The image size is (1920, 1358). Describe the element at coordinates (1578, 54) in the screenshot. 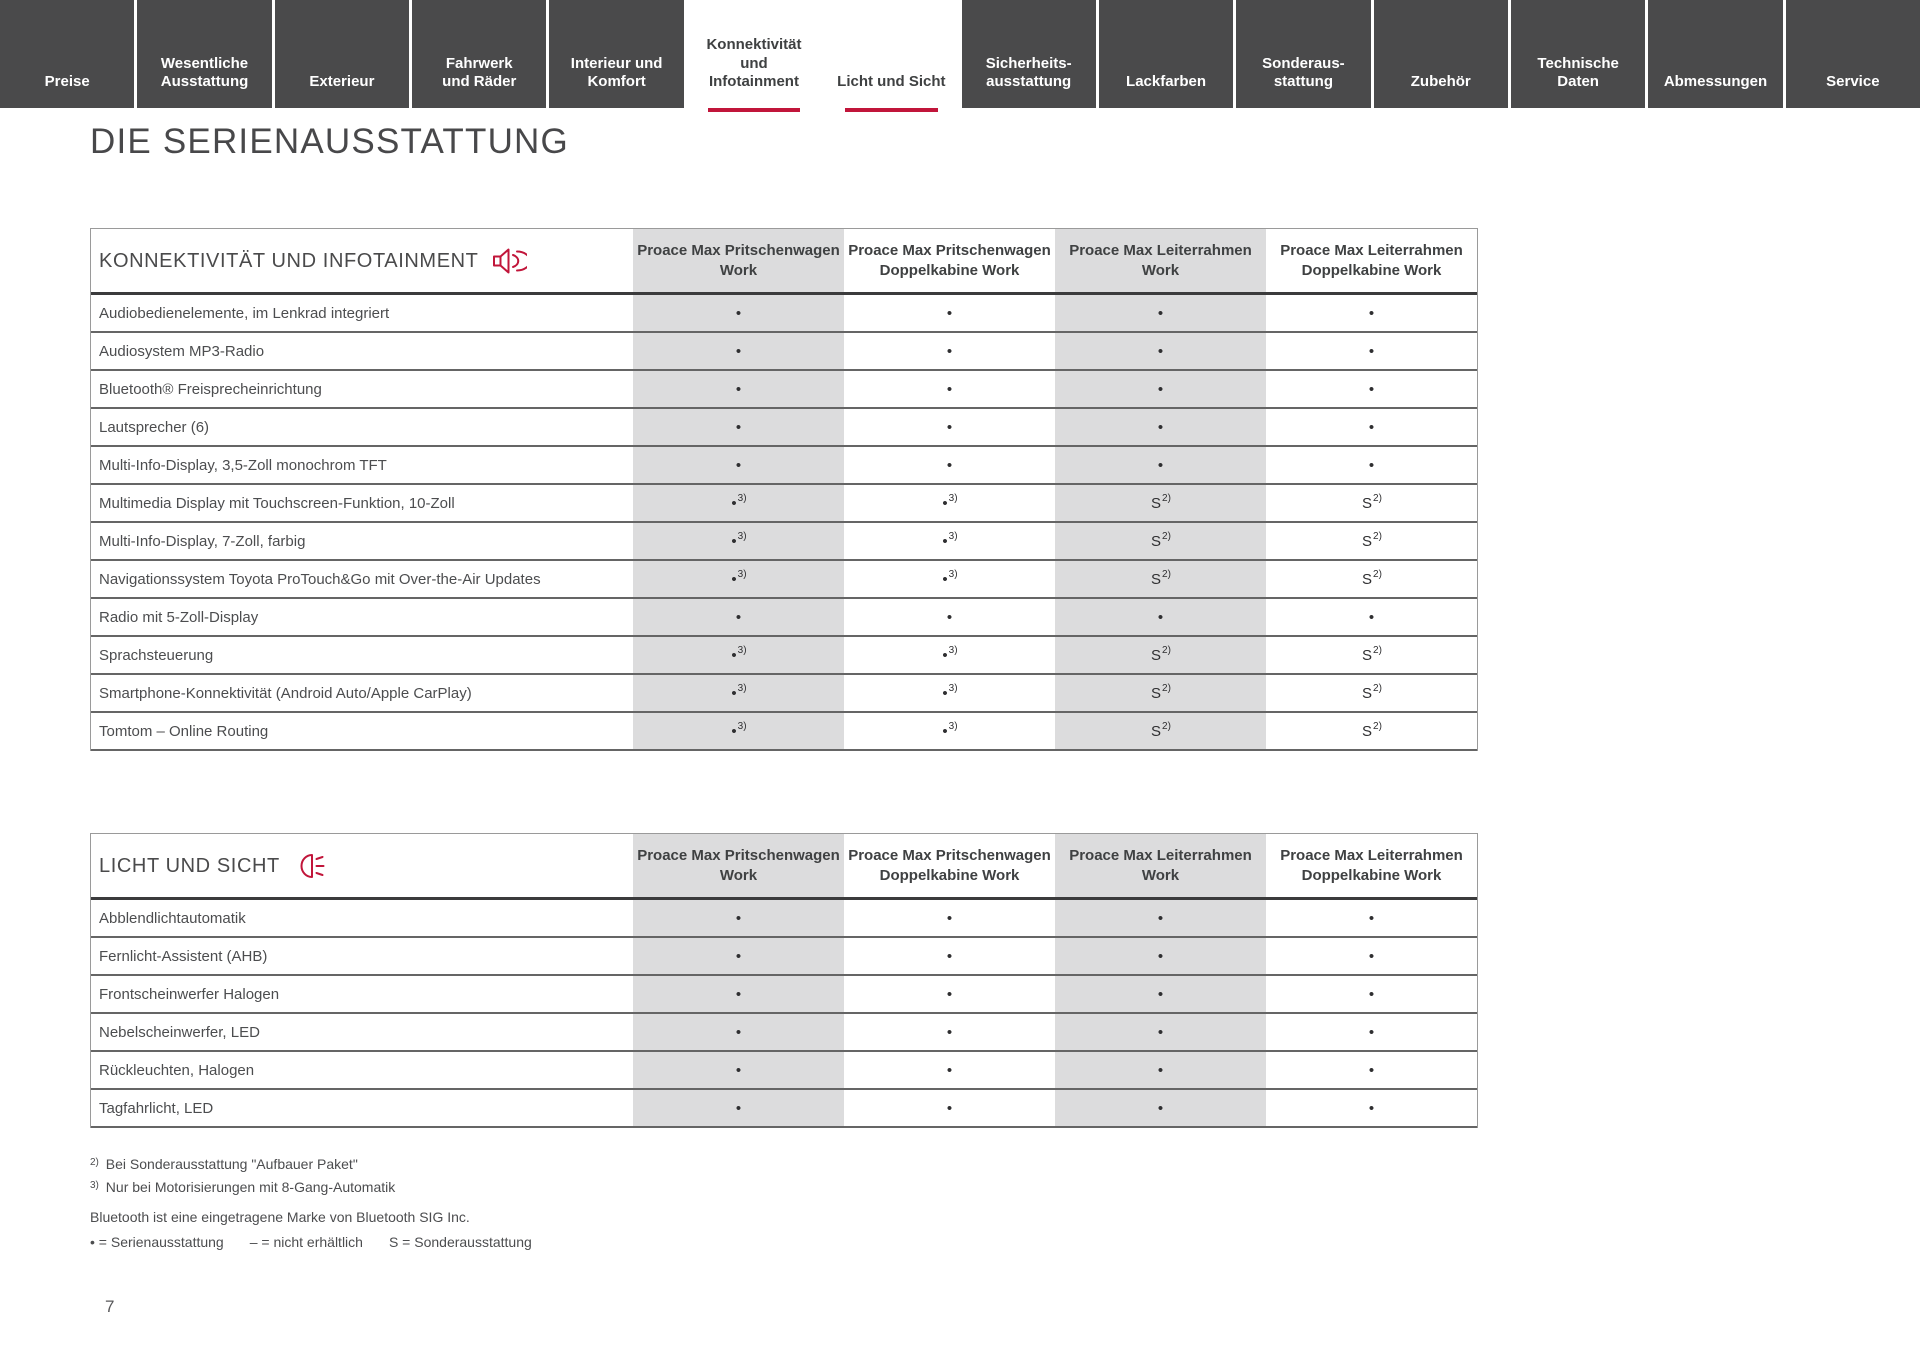

I see `tab-technische-daten: Technische Daten` at that location.